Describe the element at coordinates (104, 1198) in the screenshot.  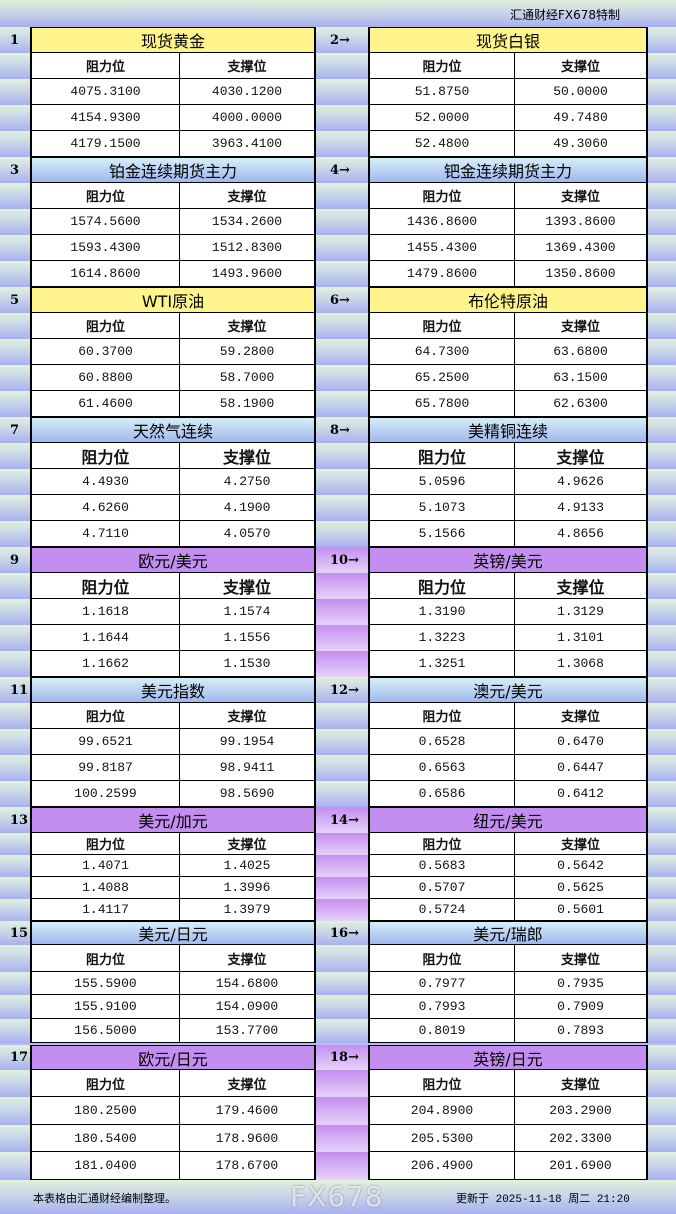
I see `footer-note: 本表格由汇通财经编制整理。` at that location.